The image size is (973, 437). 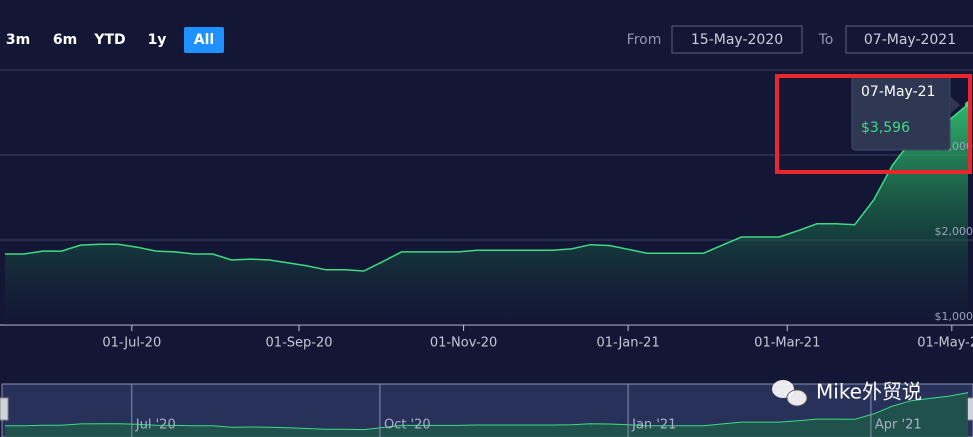 I want to click on wechat-icon, so click(x=797, y=398).